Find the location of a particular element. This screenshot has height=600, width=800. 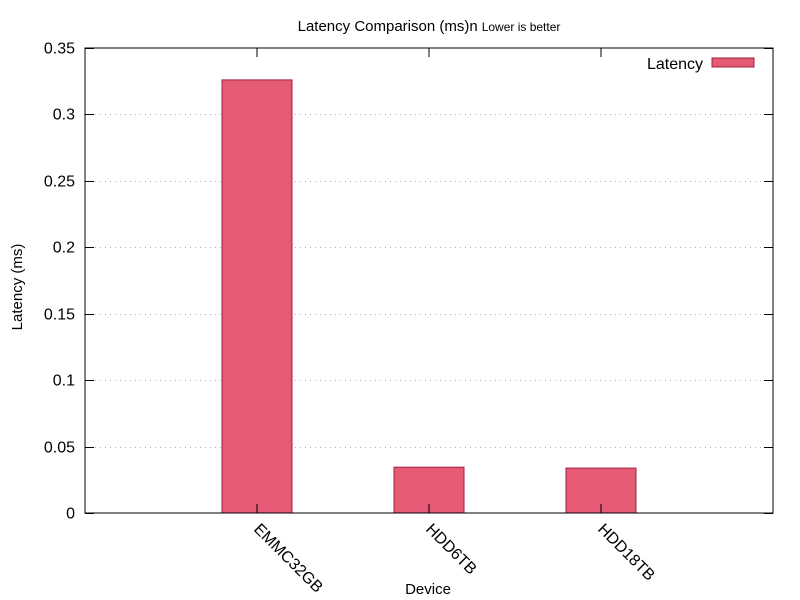

x-tick-label: HDD18TB is located at coordinates (626, 553).